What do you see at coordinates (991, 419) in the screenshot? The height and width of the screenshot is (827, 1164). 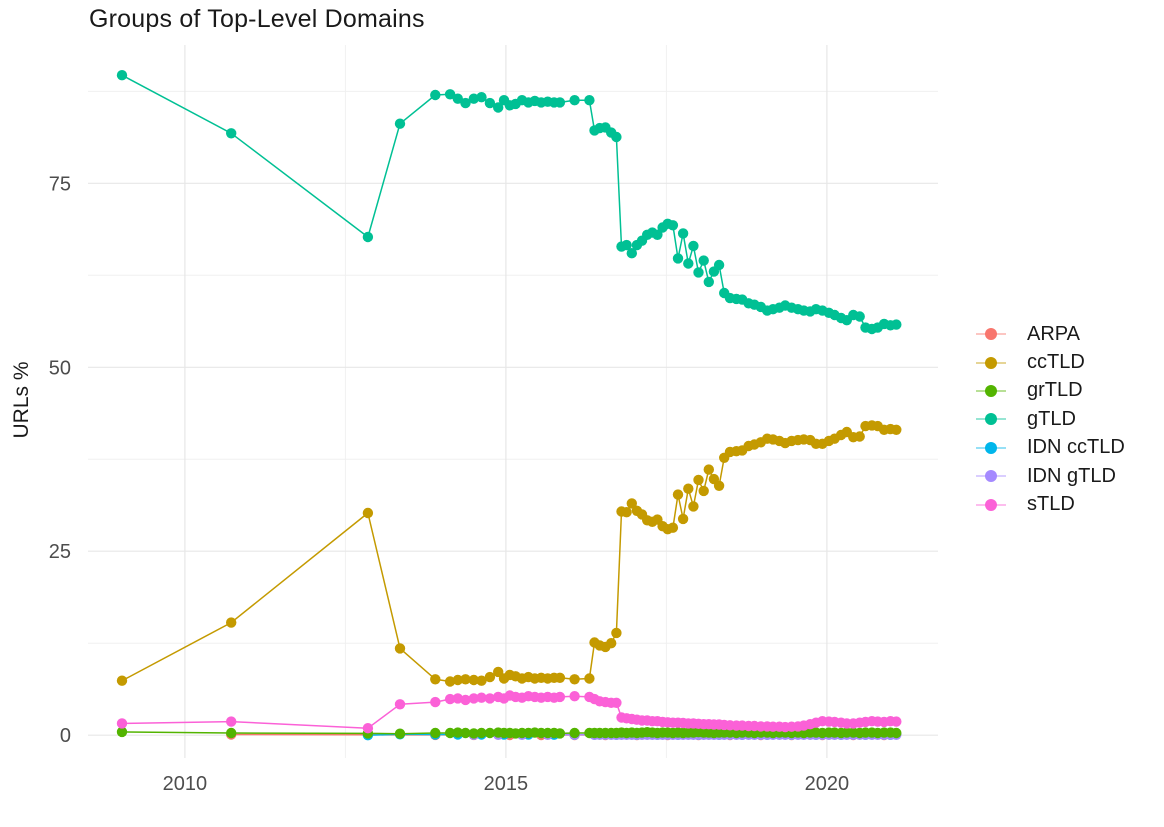 I see `gtld-legend-key-icon` at bounding box center [991, 419].